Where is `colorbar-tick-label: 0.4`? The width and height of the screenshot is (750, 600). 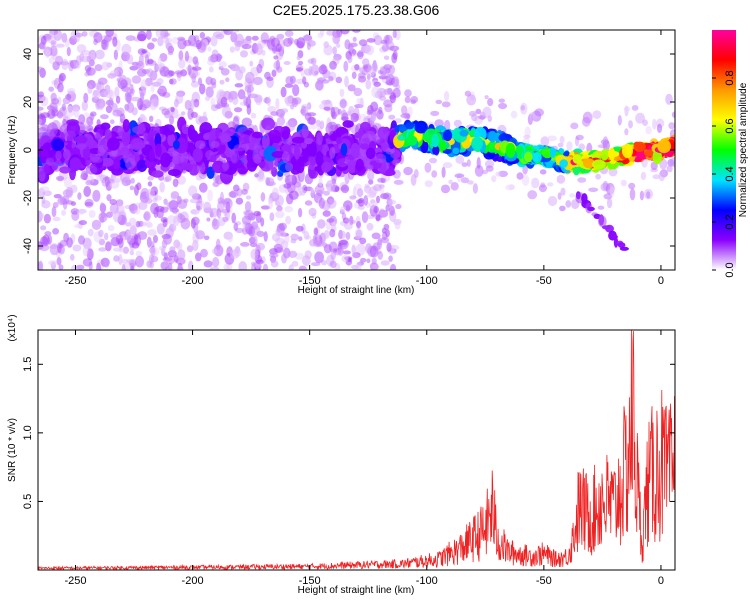
colorbar-tick-label: 0.4 is located at coordinates (730, 173).